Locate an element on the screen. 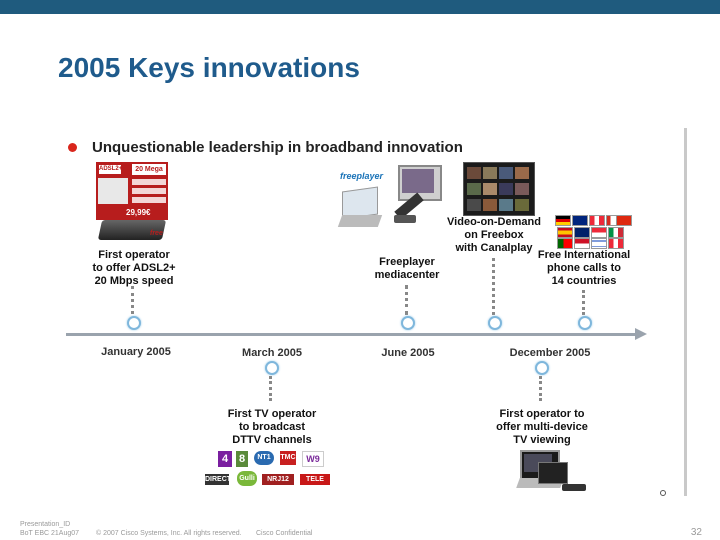 The image size is (720, 540). small-circle-icon is located at coordinates (663, 493).